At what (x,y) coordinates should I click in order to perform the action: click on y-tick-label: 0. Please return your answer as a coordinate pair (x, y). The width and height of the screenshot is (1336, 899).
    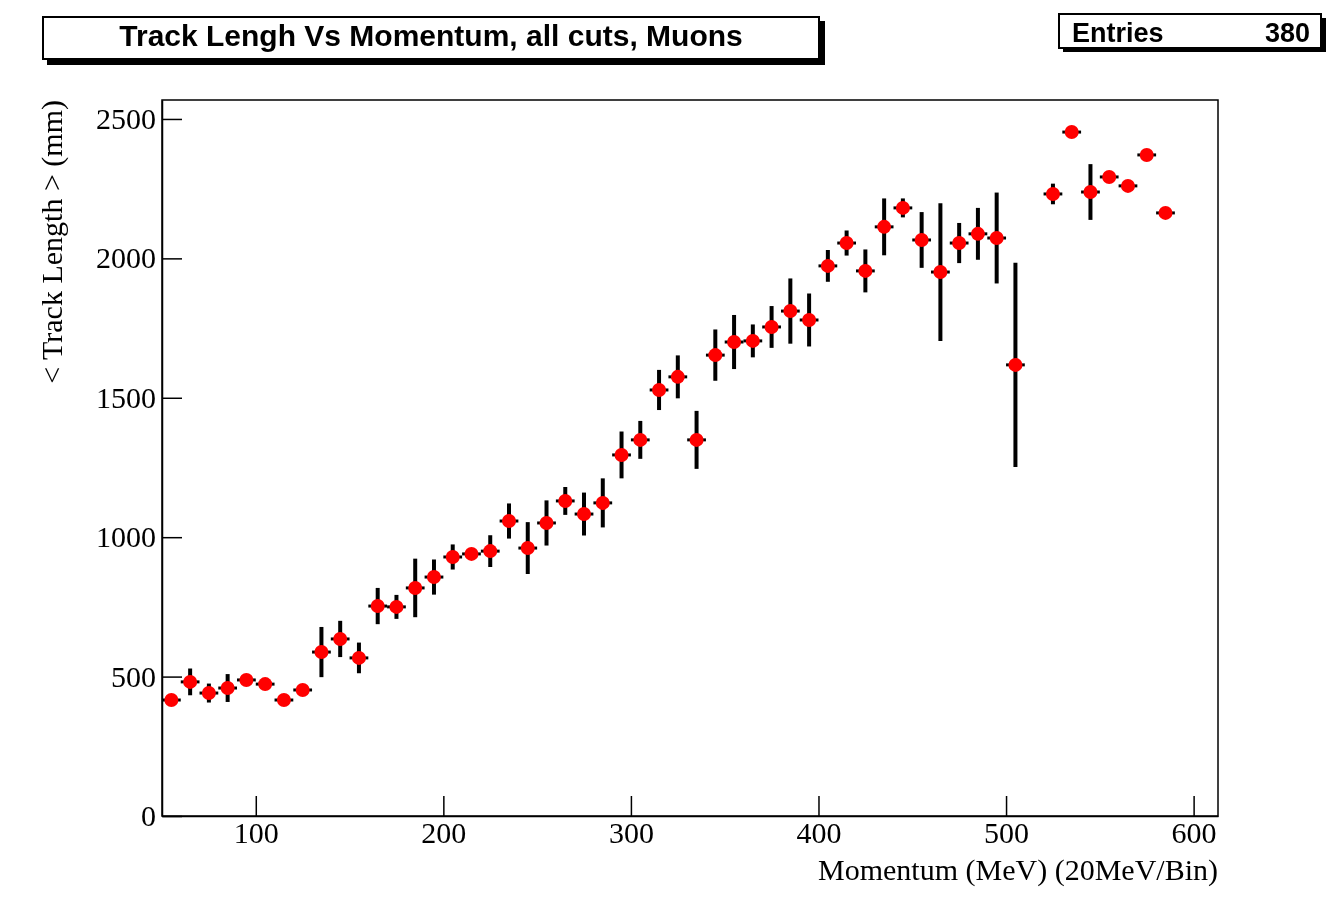
    Looking at the image, I should click on (148, 816).